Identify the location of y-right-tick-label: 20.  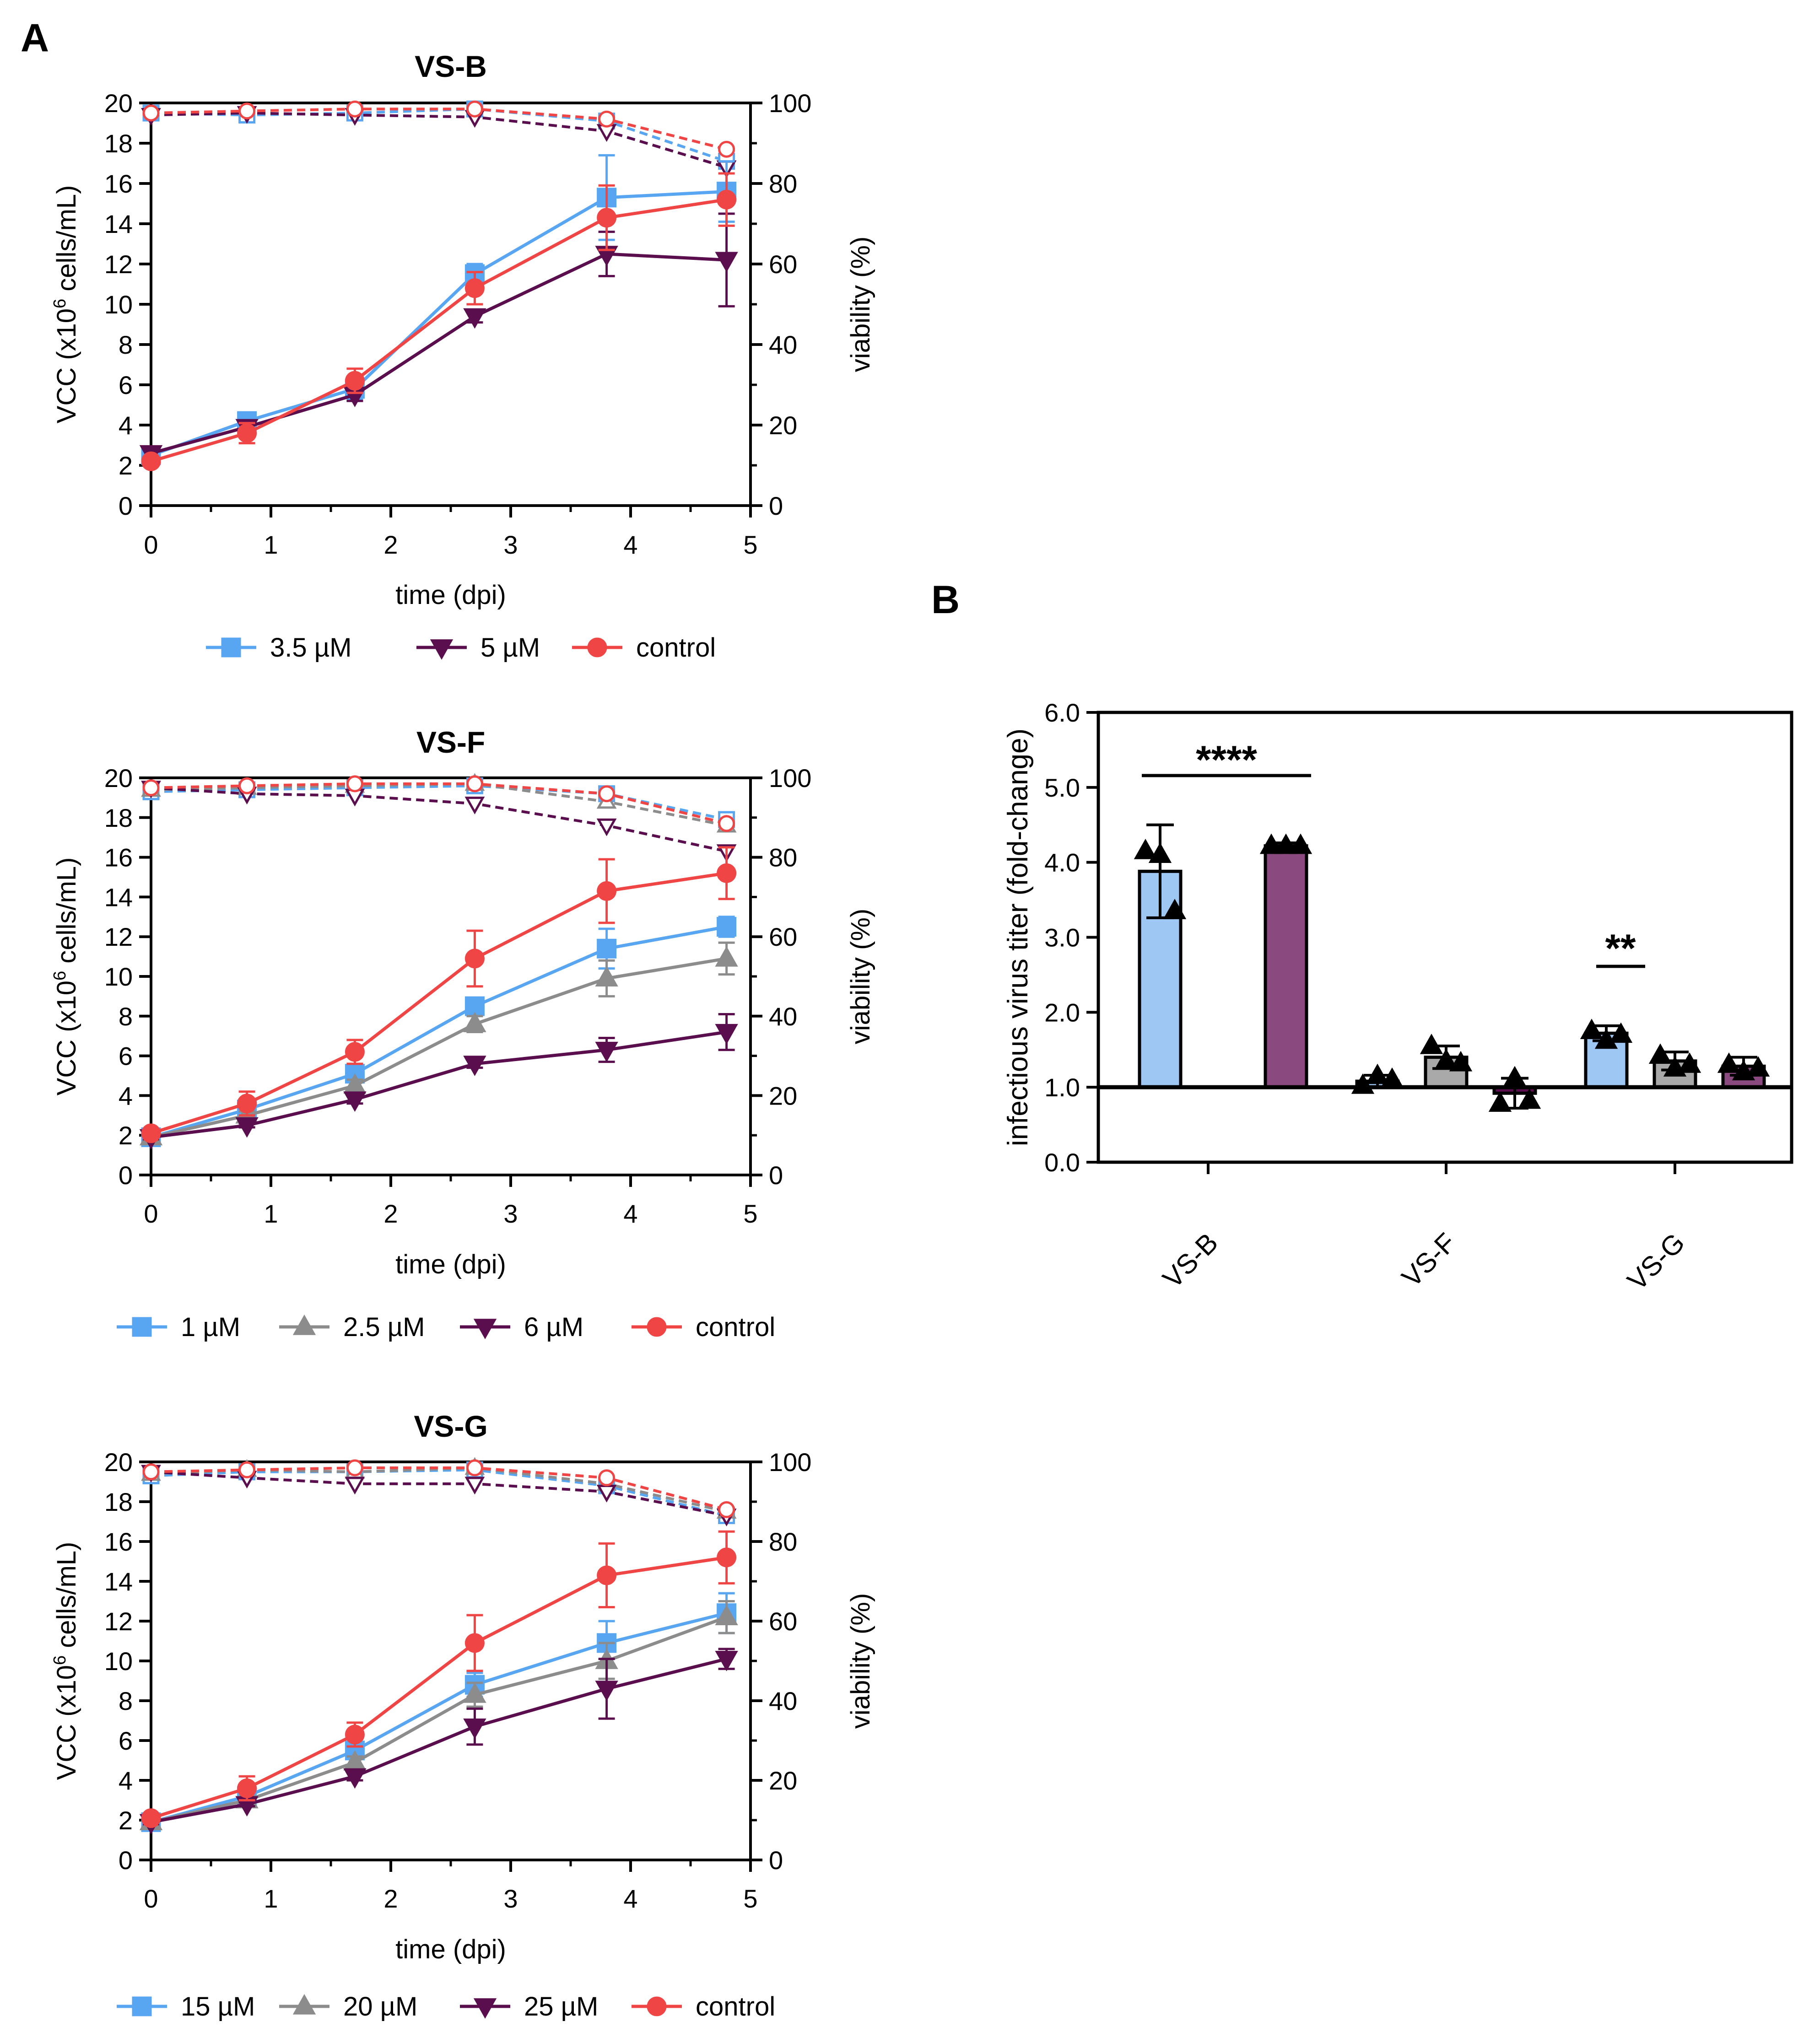
(783, 1780).